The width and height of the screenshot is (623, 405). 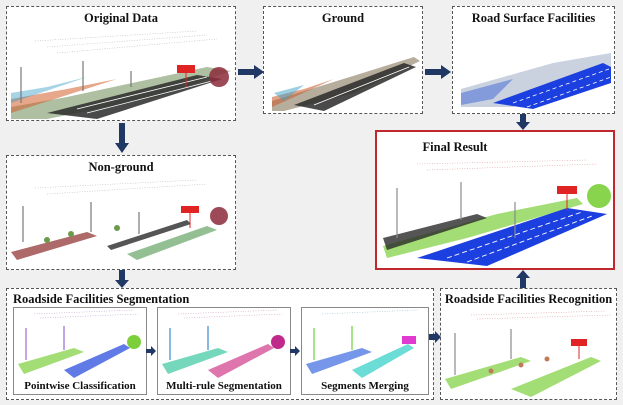 I want to click on panel-title-original-data: Original Data, so click(x=121, y=18).